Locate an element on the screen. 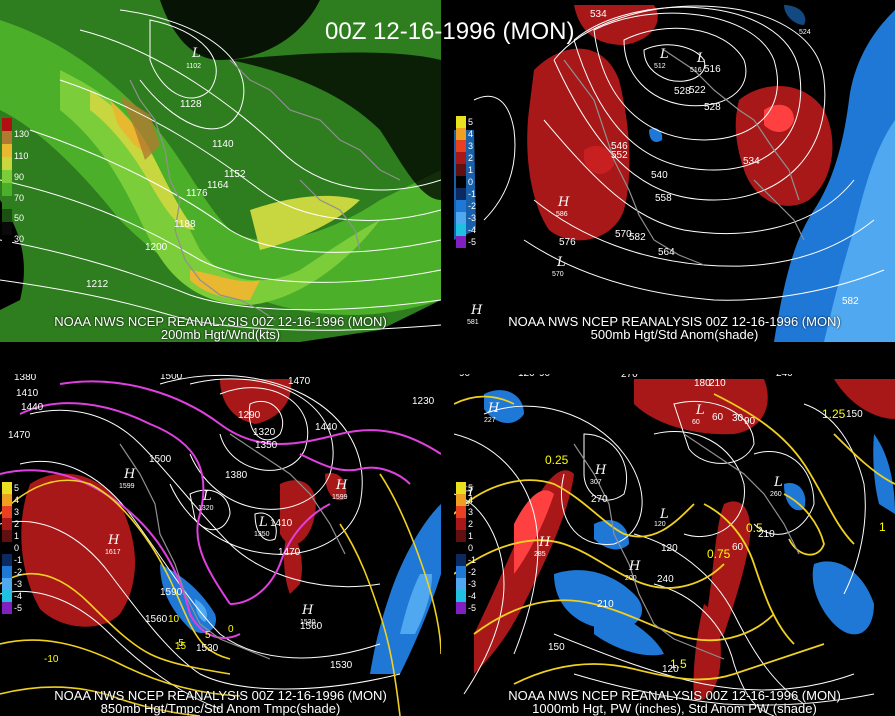  contour-label: 558 is located at coordinates (663, 198).